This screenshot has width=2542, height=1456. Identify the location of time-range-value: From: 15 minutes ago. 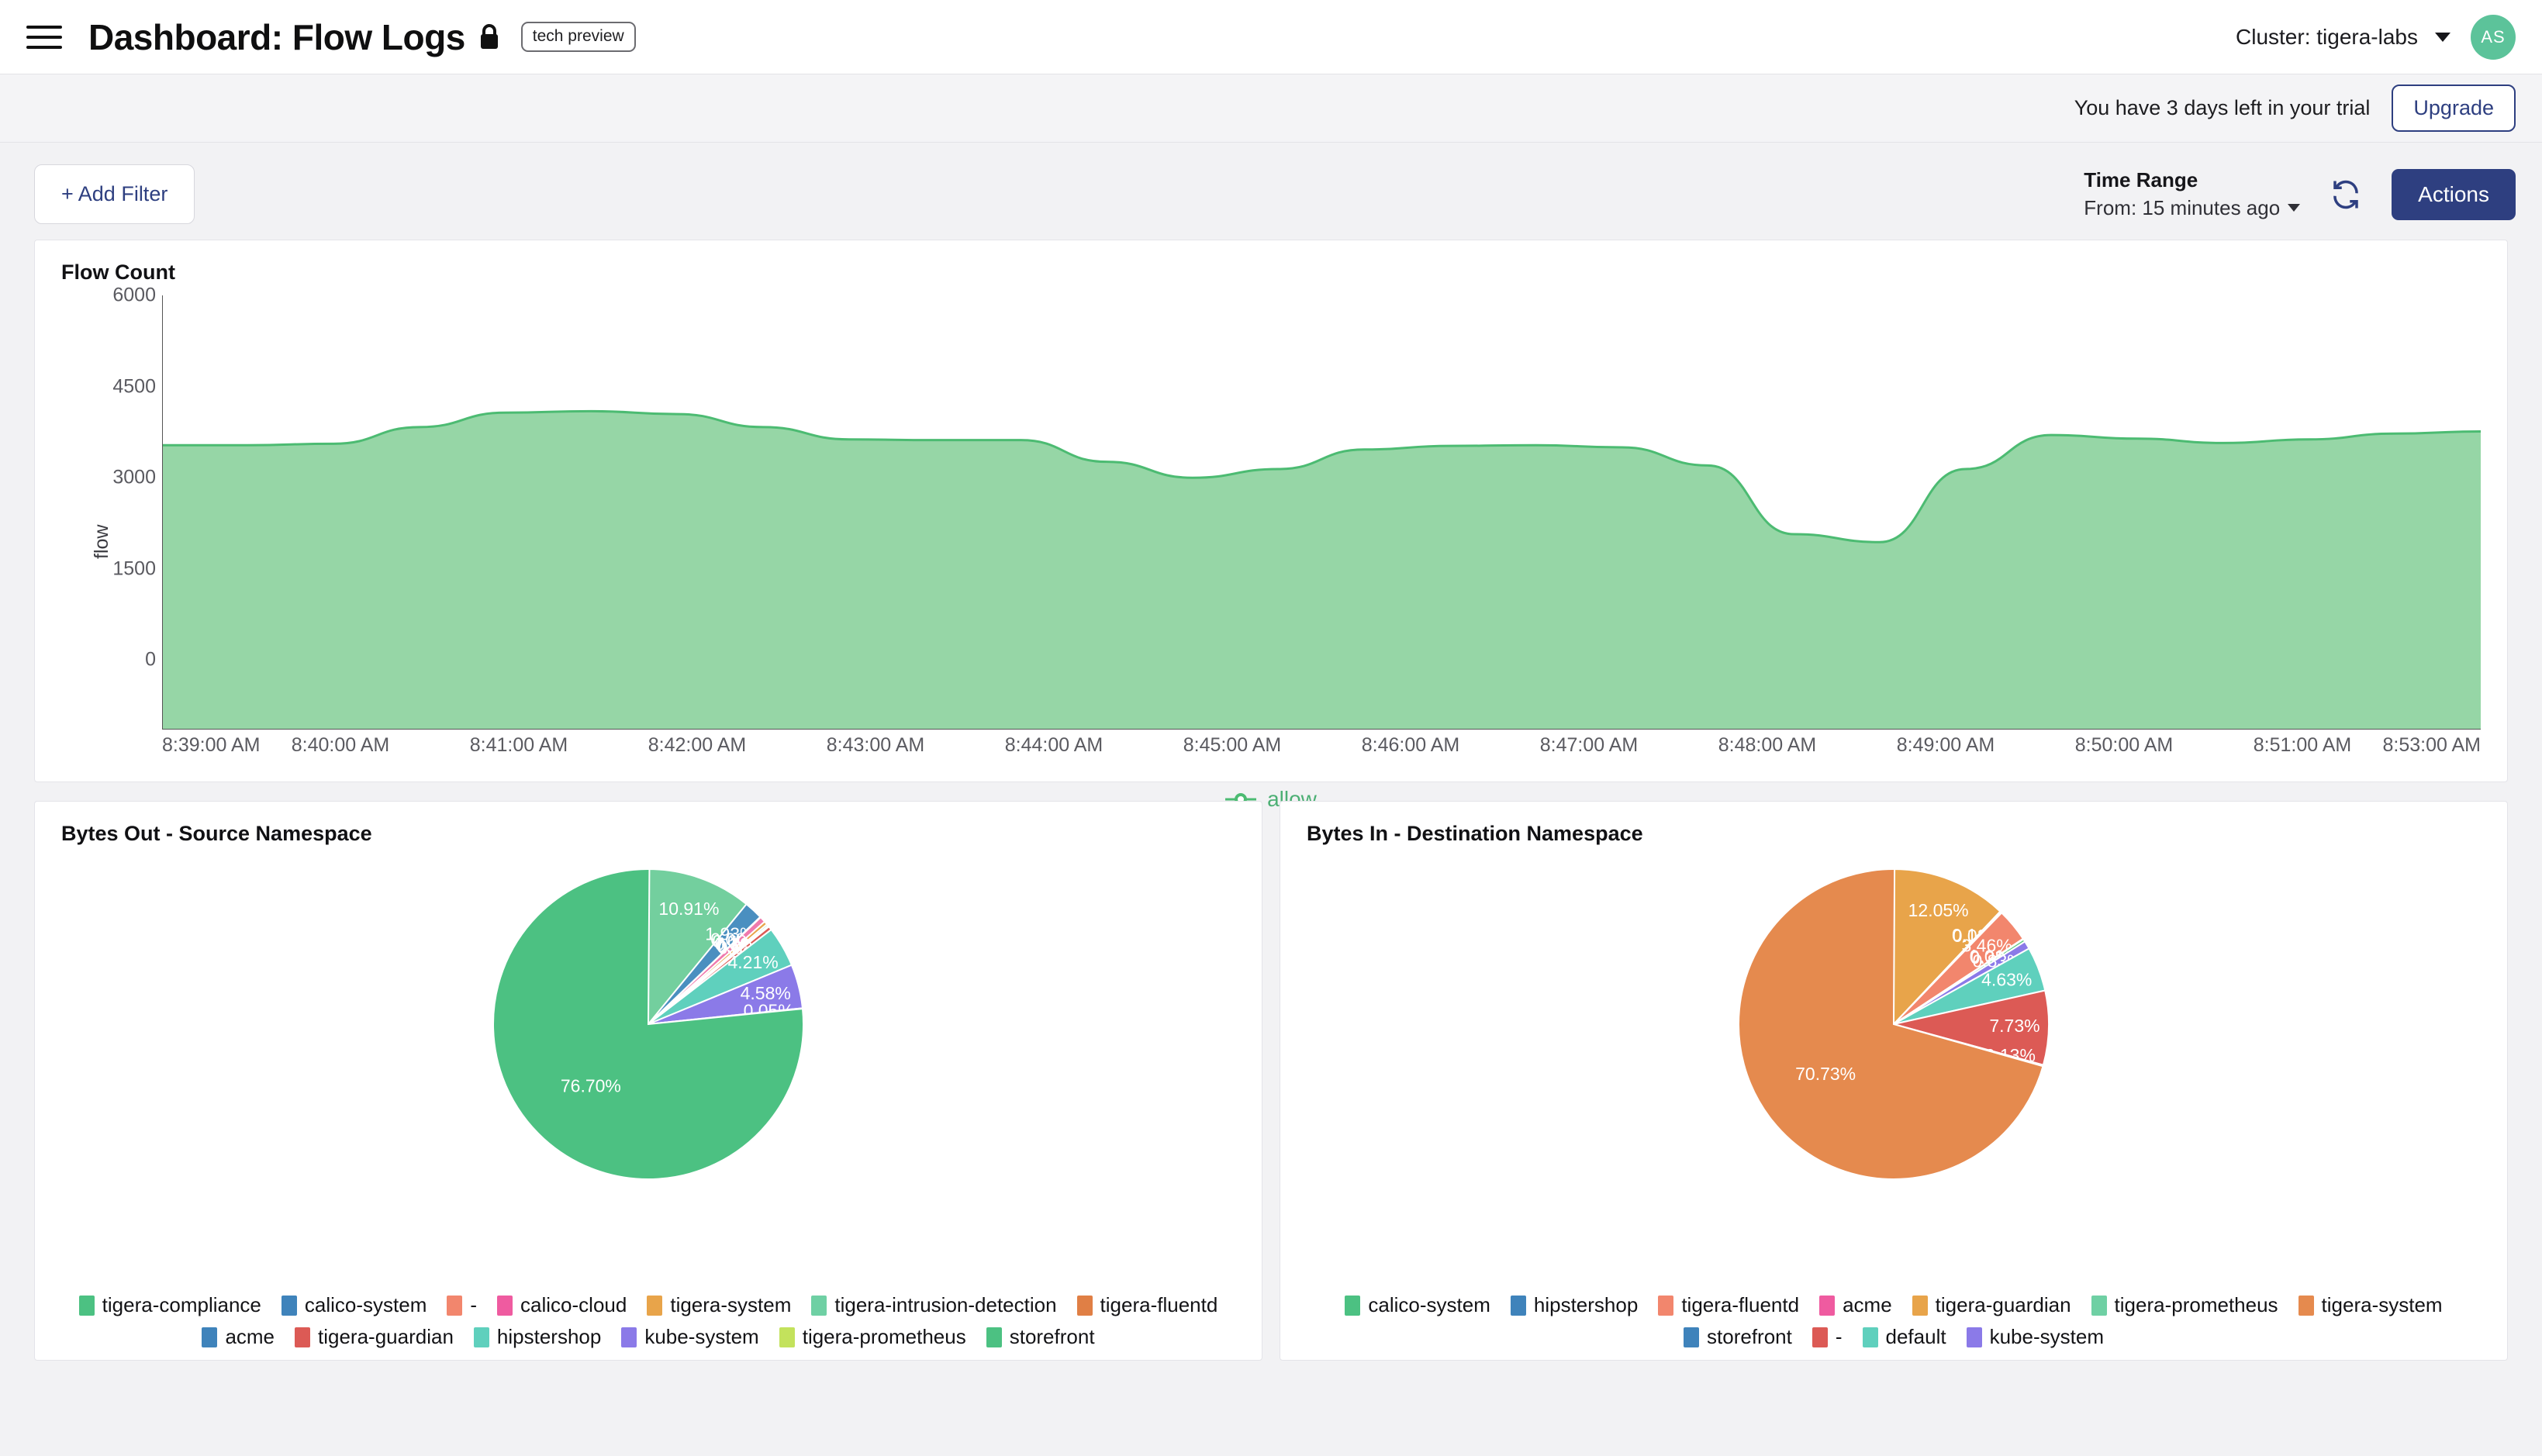
(2182, 207).